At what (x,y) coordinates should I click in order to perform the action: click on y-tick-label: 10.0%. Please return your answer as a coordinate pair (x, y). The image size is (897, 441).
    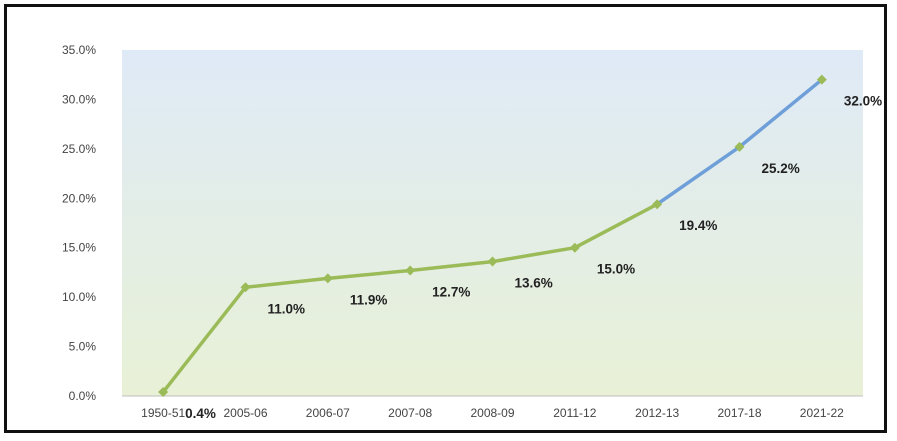
    Looking at the image, I should click on (79, 297).